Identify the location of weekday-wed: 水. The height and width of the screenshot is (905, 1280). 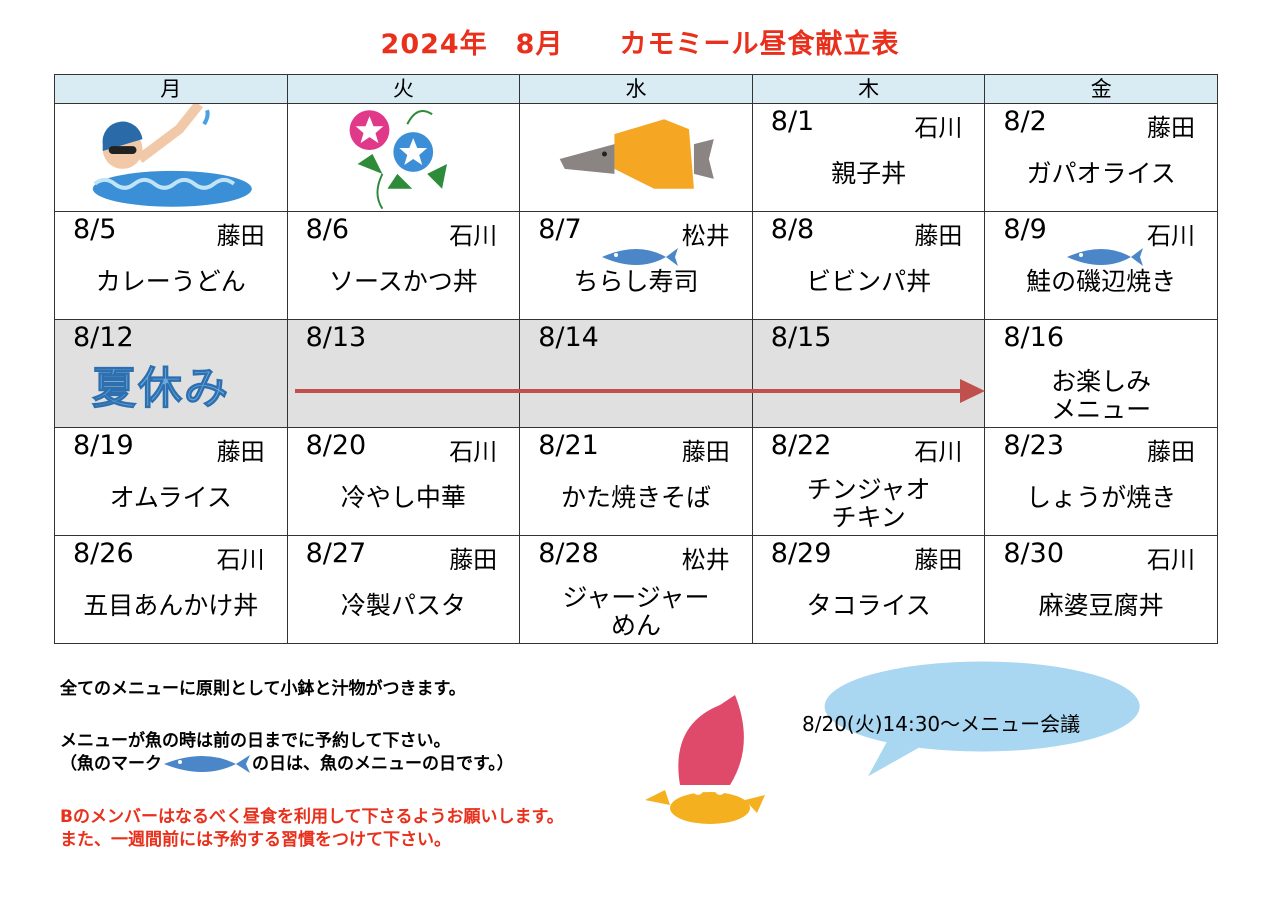
(636, 89).